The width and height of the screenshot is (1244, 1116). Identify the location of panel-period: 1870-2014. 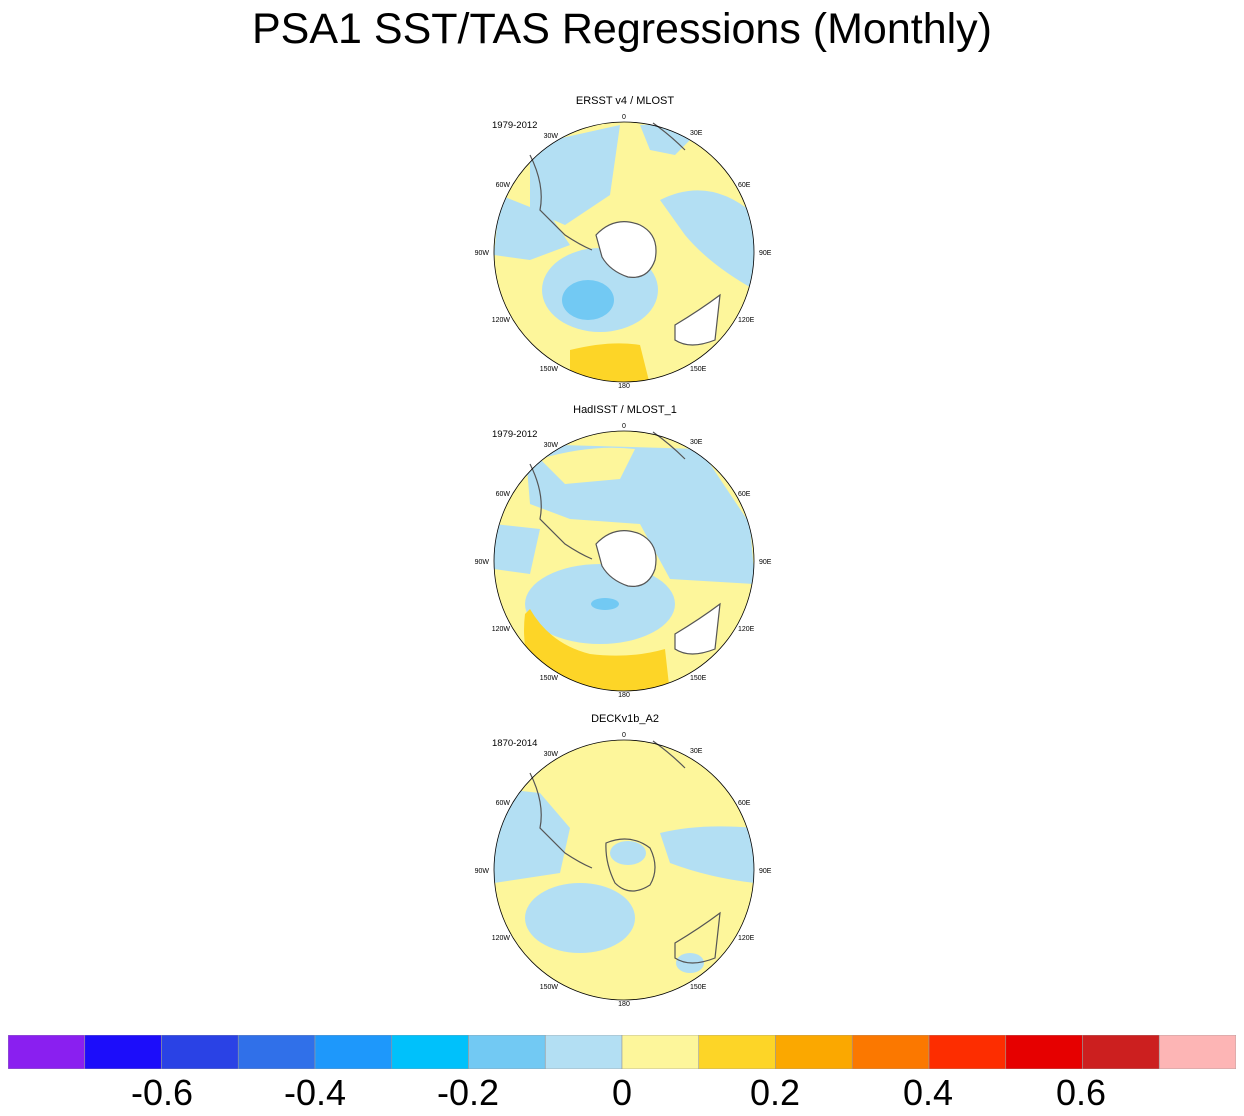
(515, 743).